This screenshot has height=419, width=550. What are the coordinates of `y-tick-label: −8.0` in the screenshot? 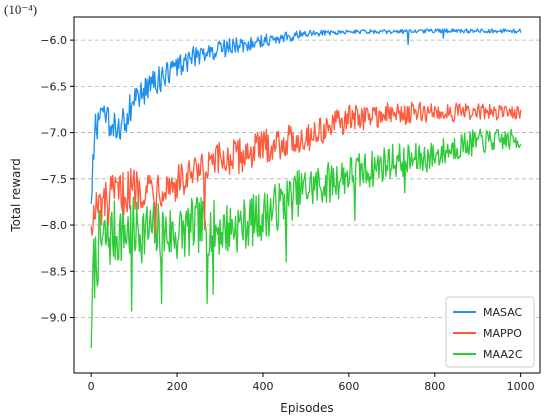 It's located at (53, 225).